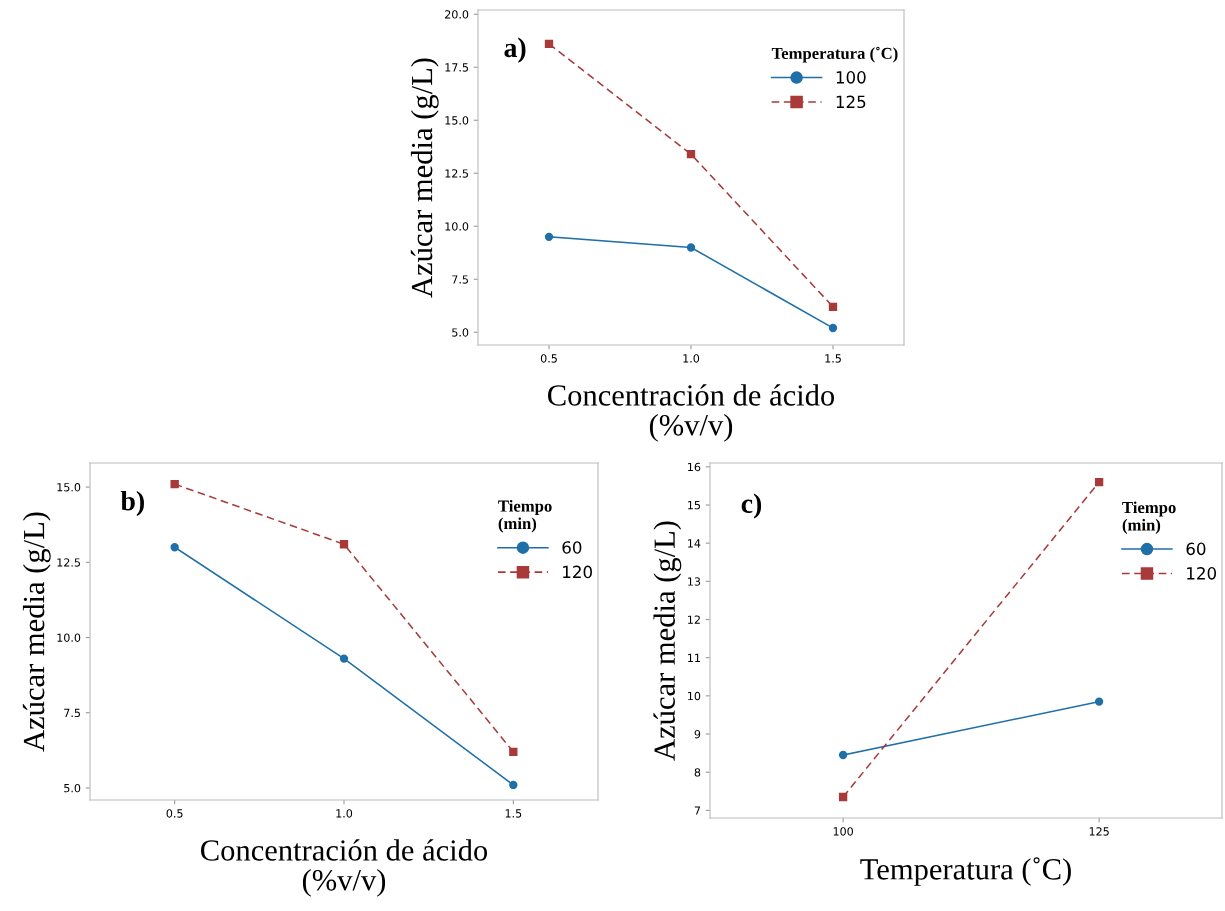 Image resolution: width=1225 pixels, height=911 pixels. Describe the element at coordinates (694, 467) in the screenshot. I see `y-tick-label: 16` at that location.